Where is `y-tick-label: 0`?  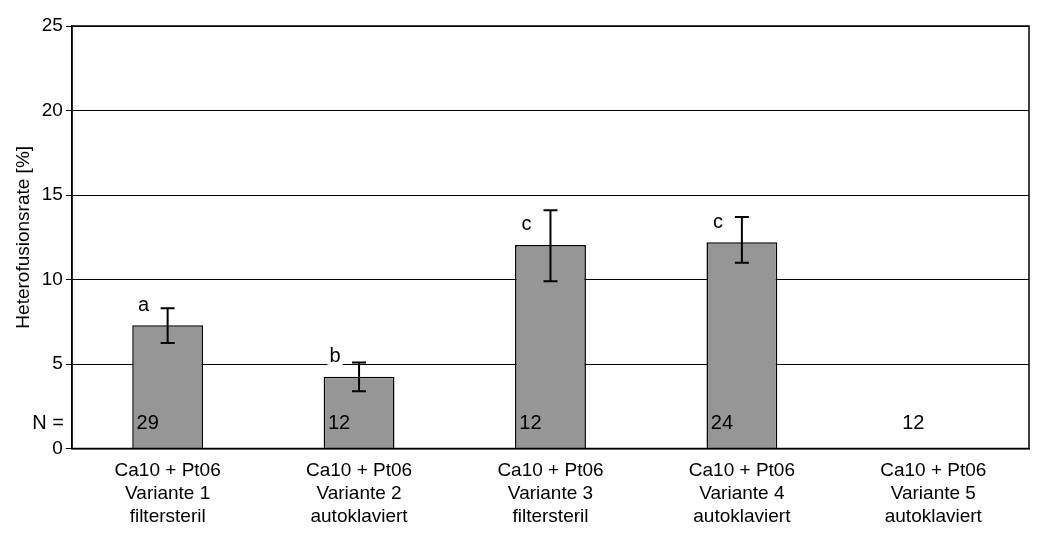 y-tick-label: 0 is located at coordinates (57, 447).